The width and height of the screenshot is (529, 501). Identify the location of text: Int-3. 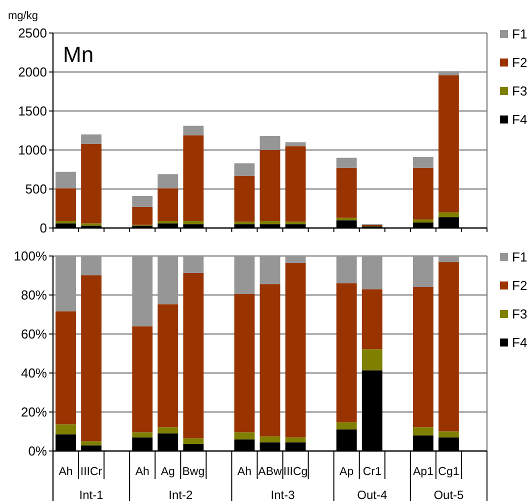
(283, 494).